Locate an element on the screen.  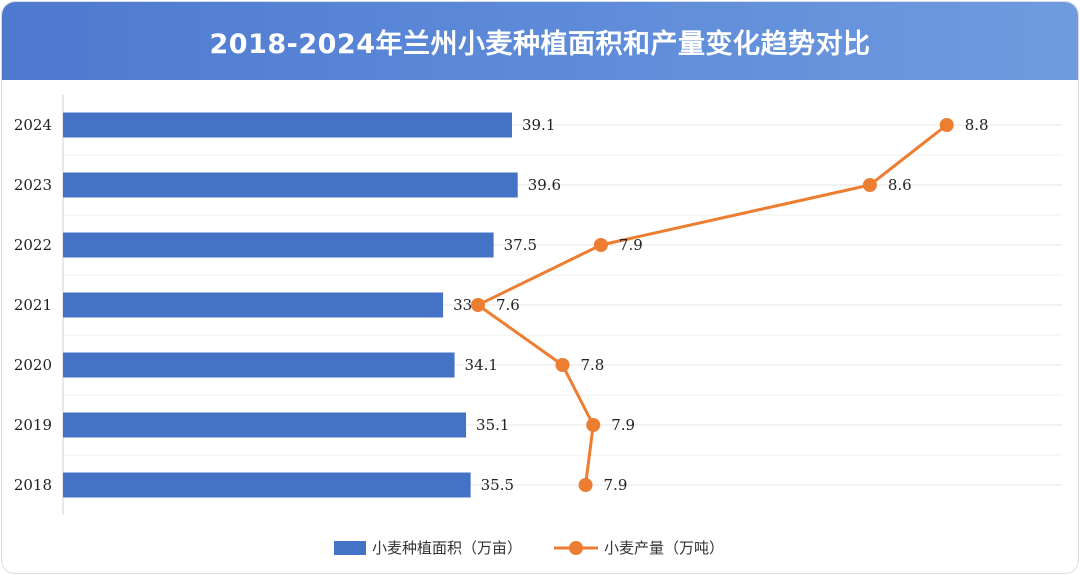
category-label: 2022 is located at coordinates (33, 245).